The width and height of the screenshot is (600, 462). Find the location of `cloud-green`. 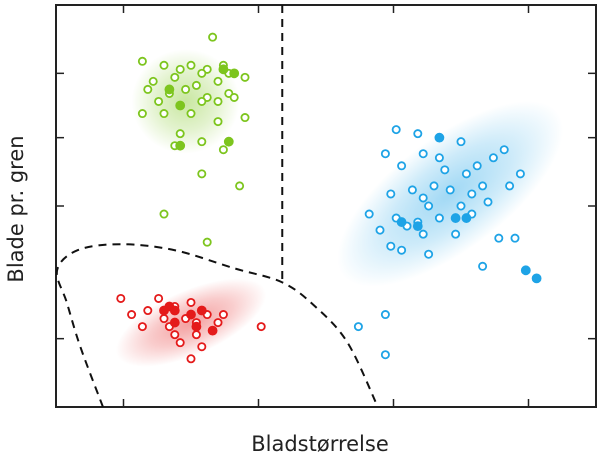

cloud-green is located at coordinates (185, 101).